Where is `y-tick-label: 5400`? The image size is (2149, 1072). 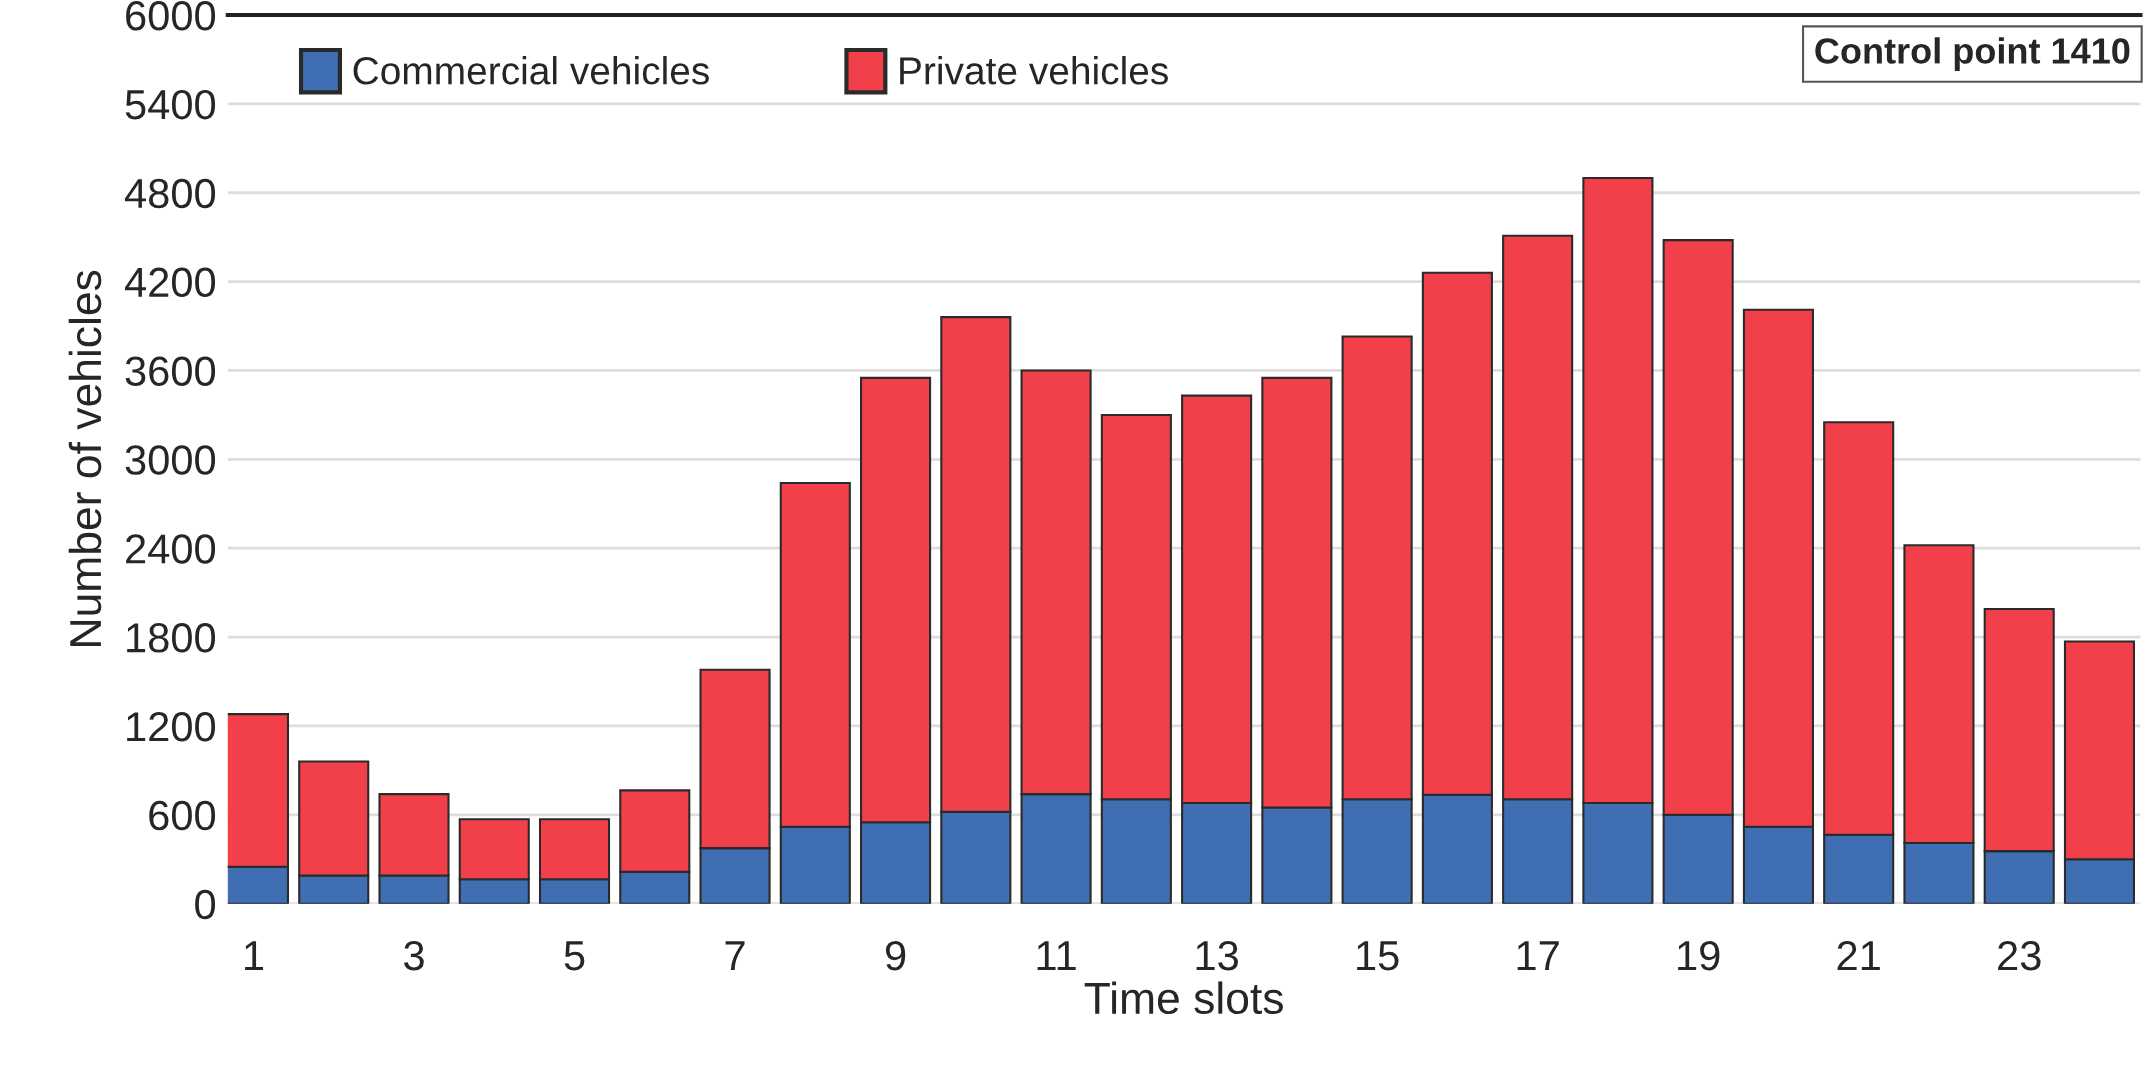
y-tick-label: 5400 is located at coordinates (170, 104).